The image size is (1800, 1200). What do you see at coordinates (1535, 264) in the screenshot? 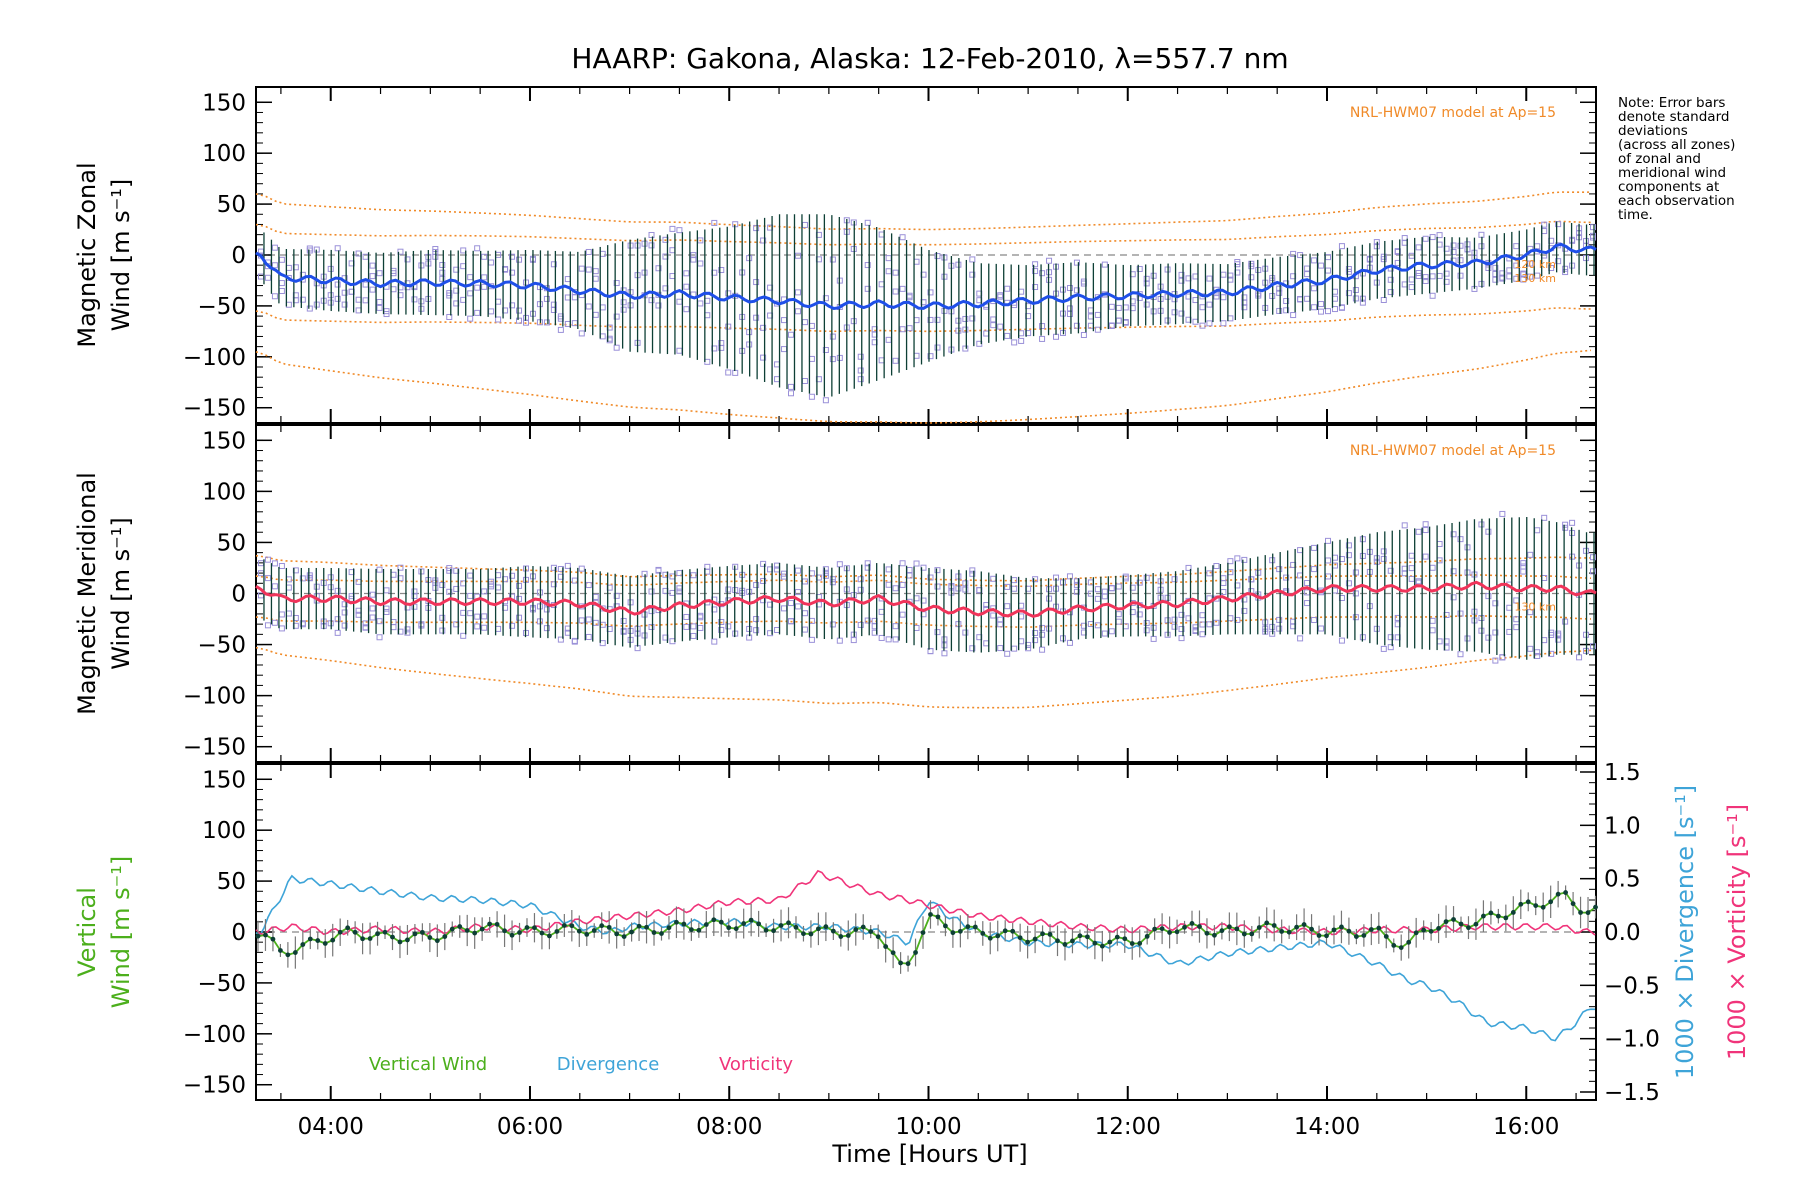
I see `model-height-label: 120 km` at bounding box center [1535, 264].